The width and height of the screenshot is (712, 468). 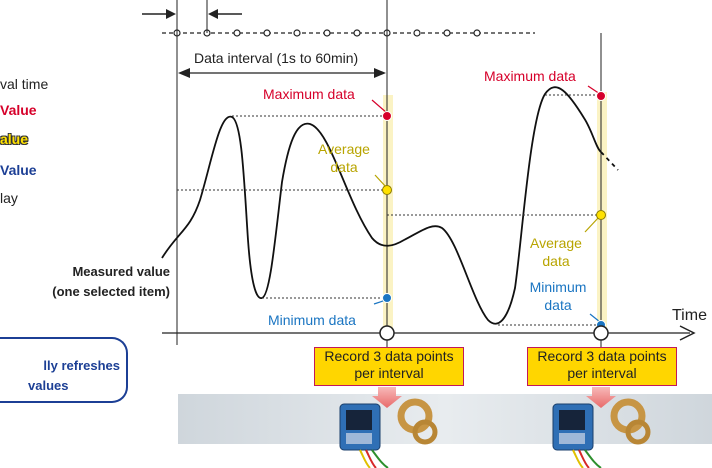 What do you see at coordinates (687, 333) in the screenshot?
I see `time-axis-arrow-icon` at bounding box center [687, 333].